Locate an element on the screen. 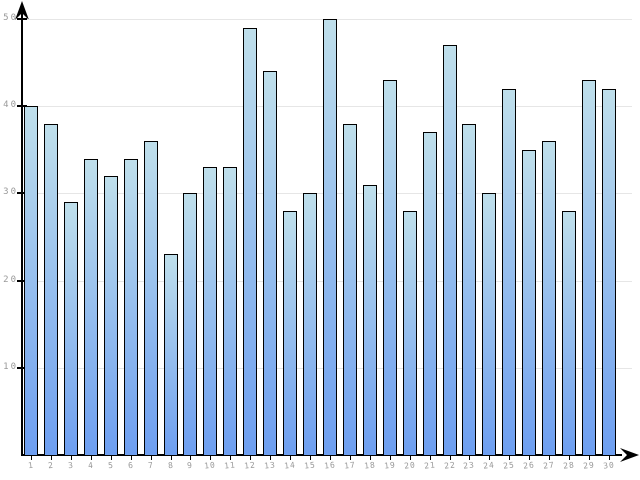 Image resolution: width=640 pixels, height=480 pixels. x-tick-label: 30 is located at coordinates (609, 465).